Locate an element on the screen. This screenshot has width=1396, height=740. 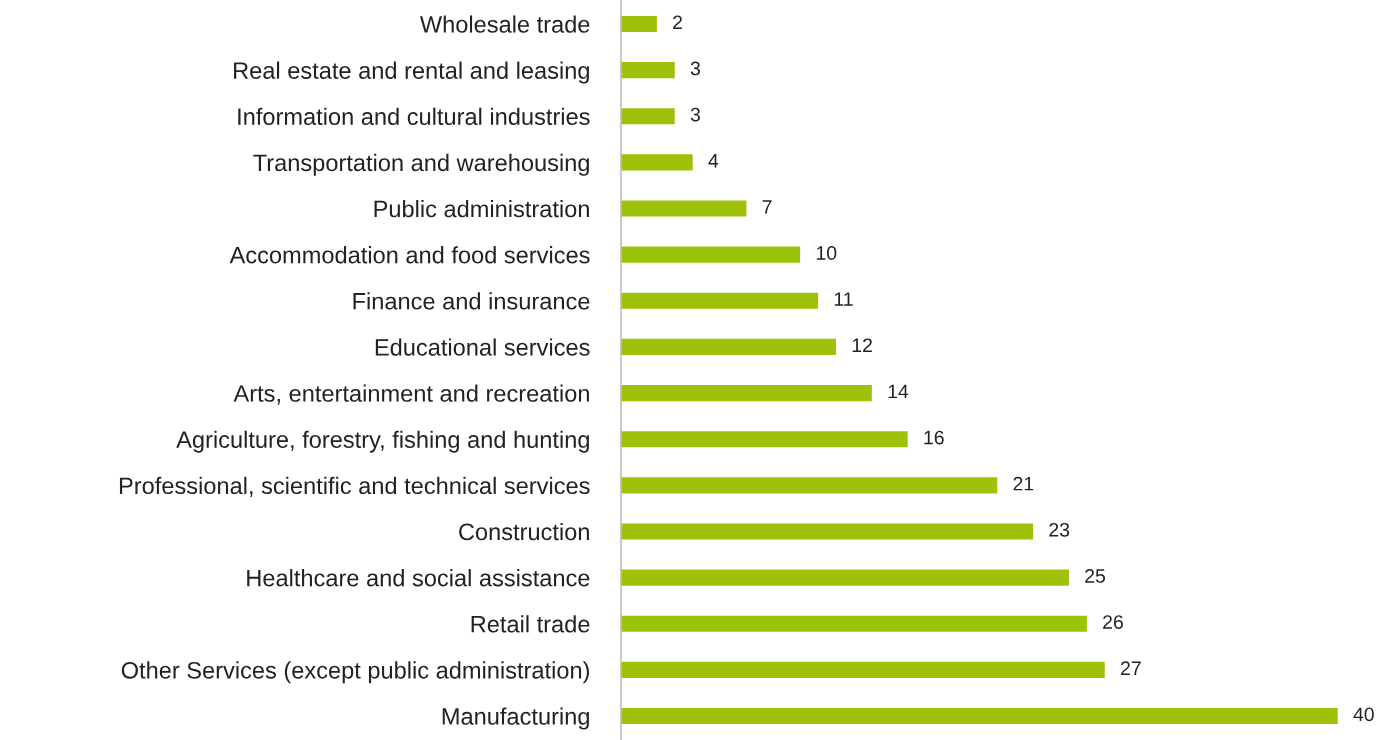
y-tick-label: Healthcare and social assistance is located at coordinates (418, 578).